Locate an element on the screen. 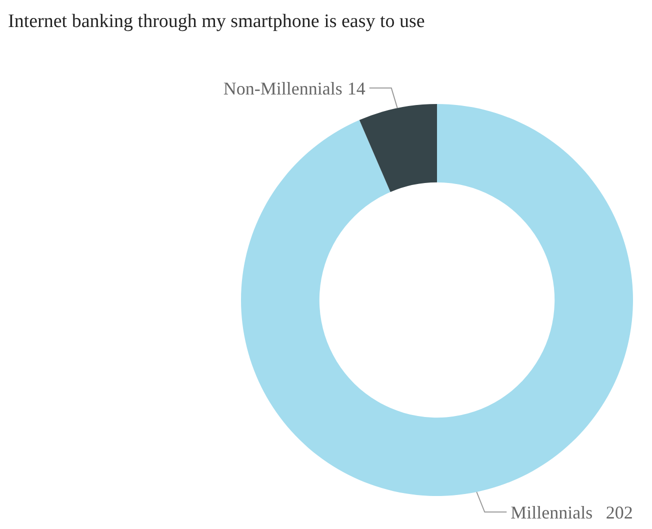 This screenshot has width=652, height=529. data-label: 202 is located at coordinates (619, 512).